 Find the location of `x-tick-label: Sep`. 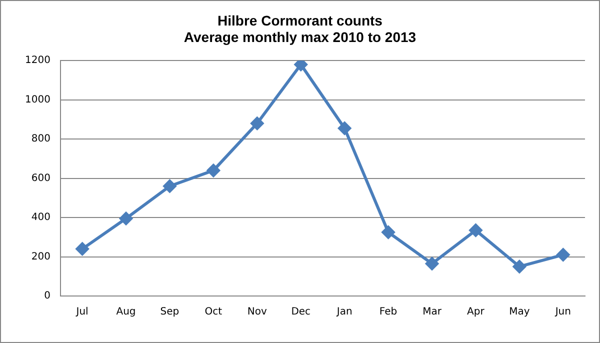

x-tick-label: Sep is located at coordinates (170, 312).